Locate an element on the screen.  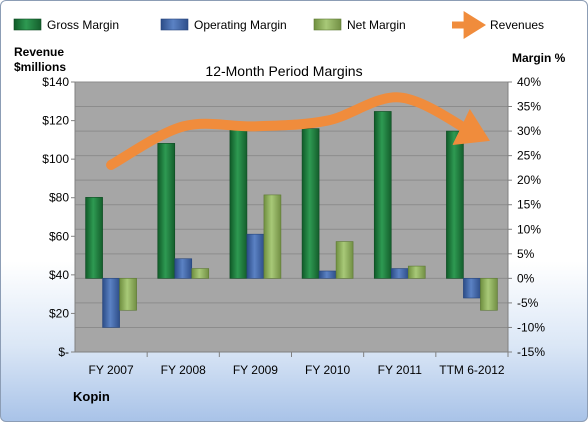
x-axis-tick-label: FY 2008 is located at coordinates (183, 370).